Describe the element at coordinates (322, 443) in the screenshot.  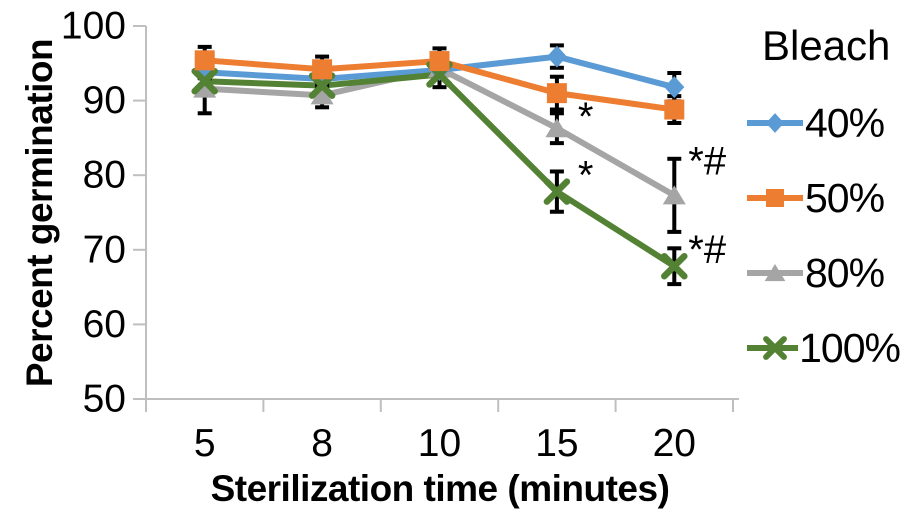
I see `x-tick-label: 8` at that location.